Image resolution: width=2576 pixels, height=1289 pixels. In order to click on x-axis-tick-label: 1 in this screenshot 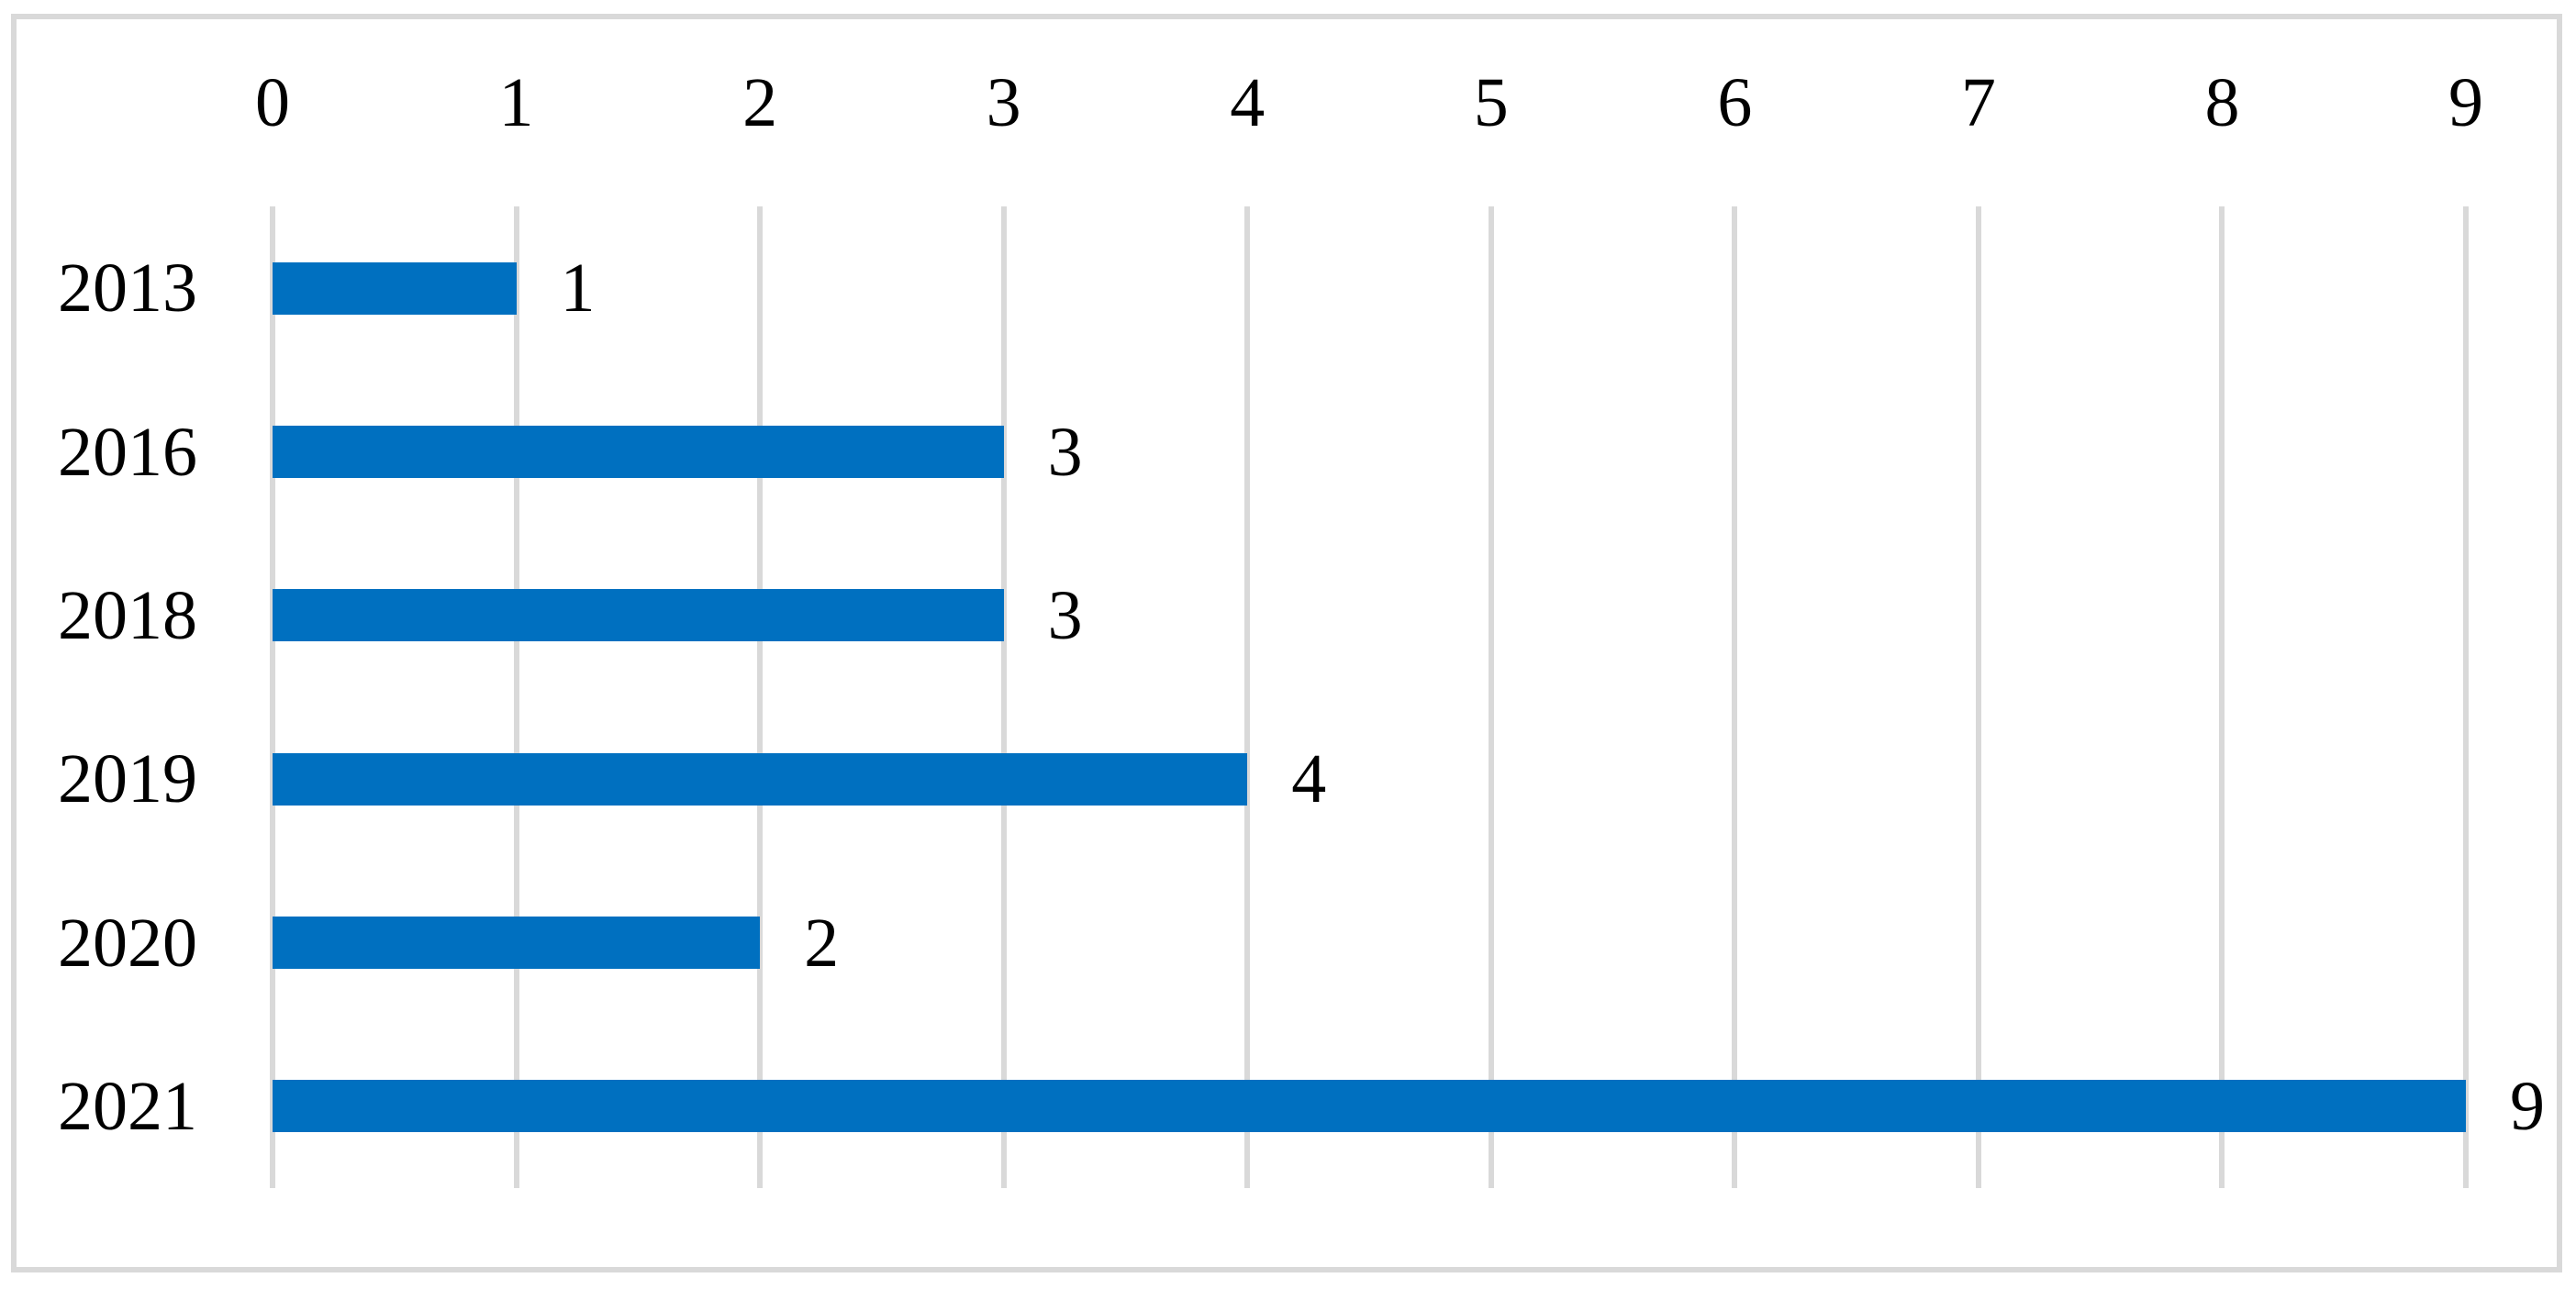, I will do `click(516, 102)`.